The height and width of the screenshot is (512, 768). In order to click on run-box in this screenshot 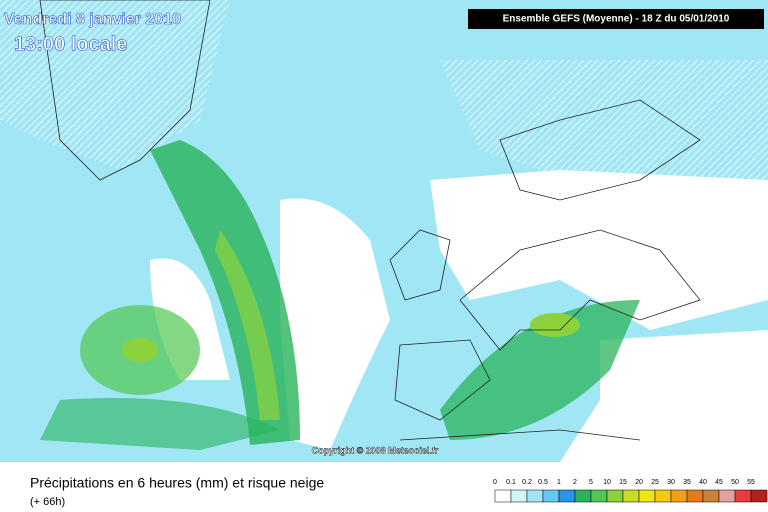, I will do `click(616, 19)`.